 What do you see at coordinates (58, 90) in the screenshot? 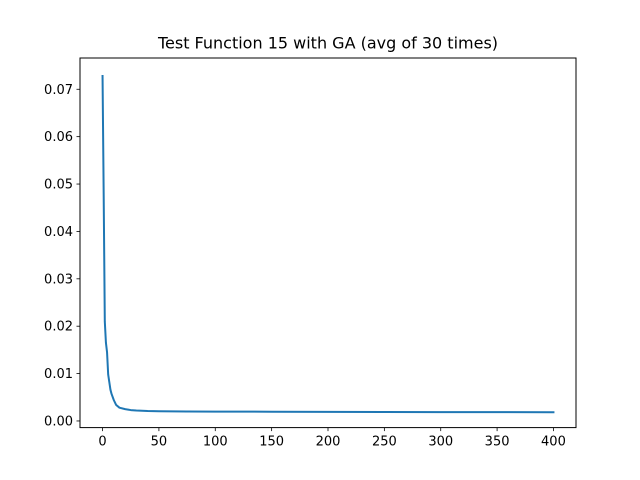
I see `y-tick-label: 0.07` at bounding box center [58, 90].